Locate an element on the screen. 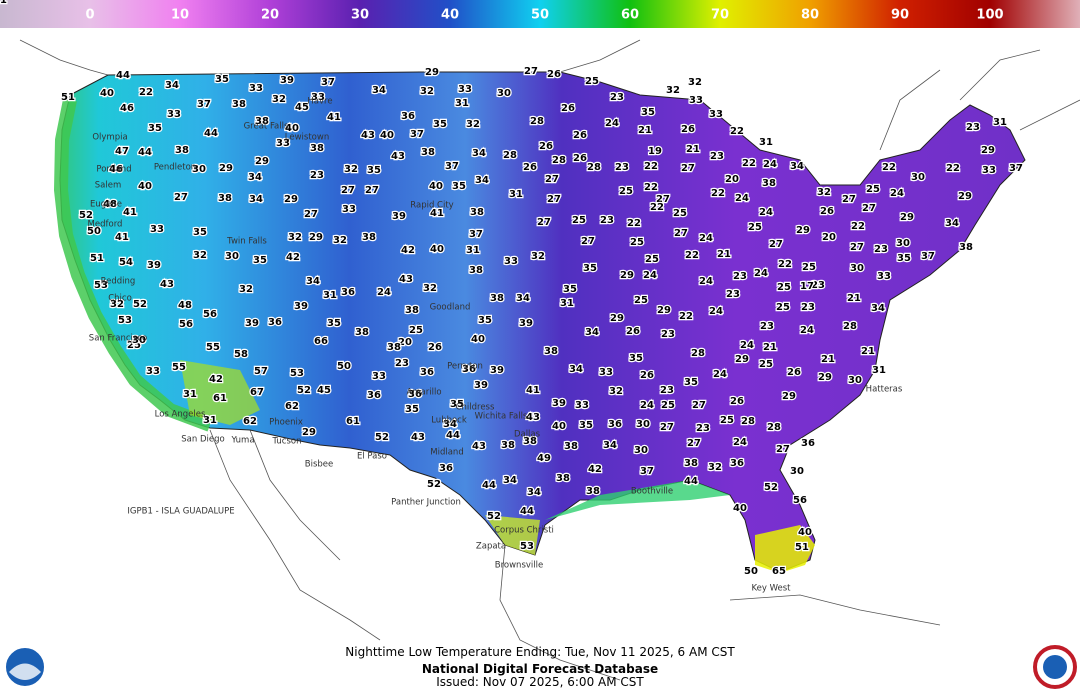 The width and height of the screenshot is (1080, 695). noaa-logo-wave is located at coordinates (25, 671).